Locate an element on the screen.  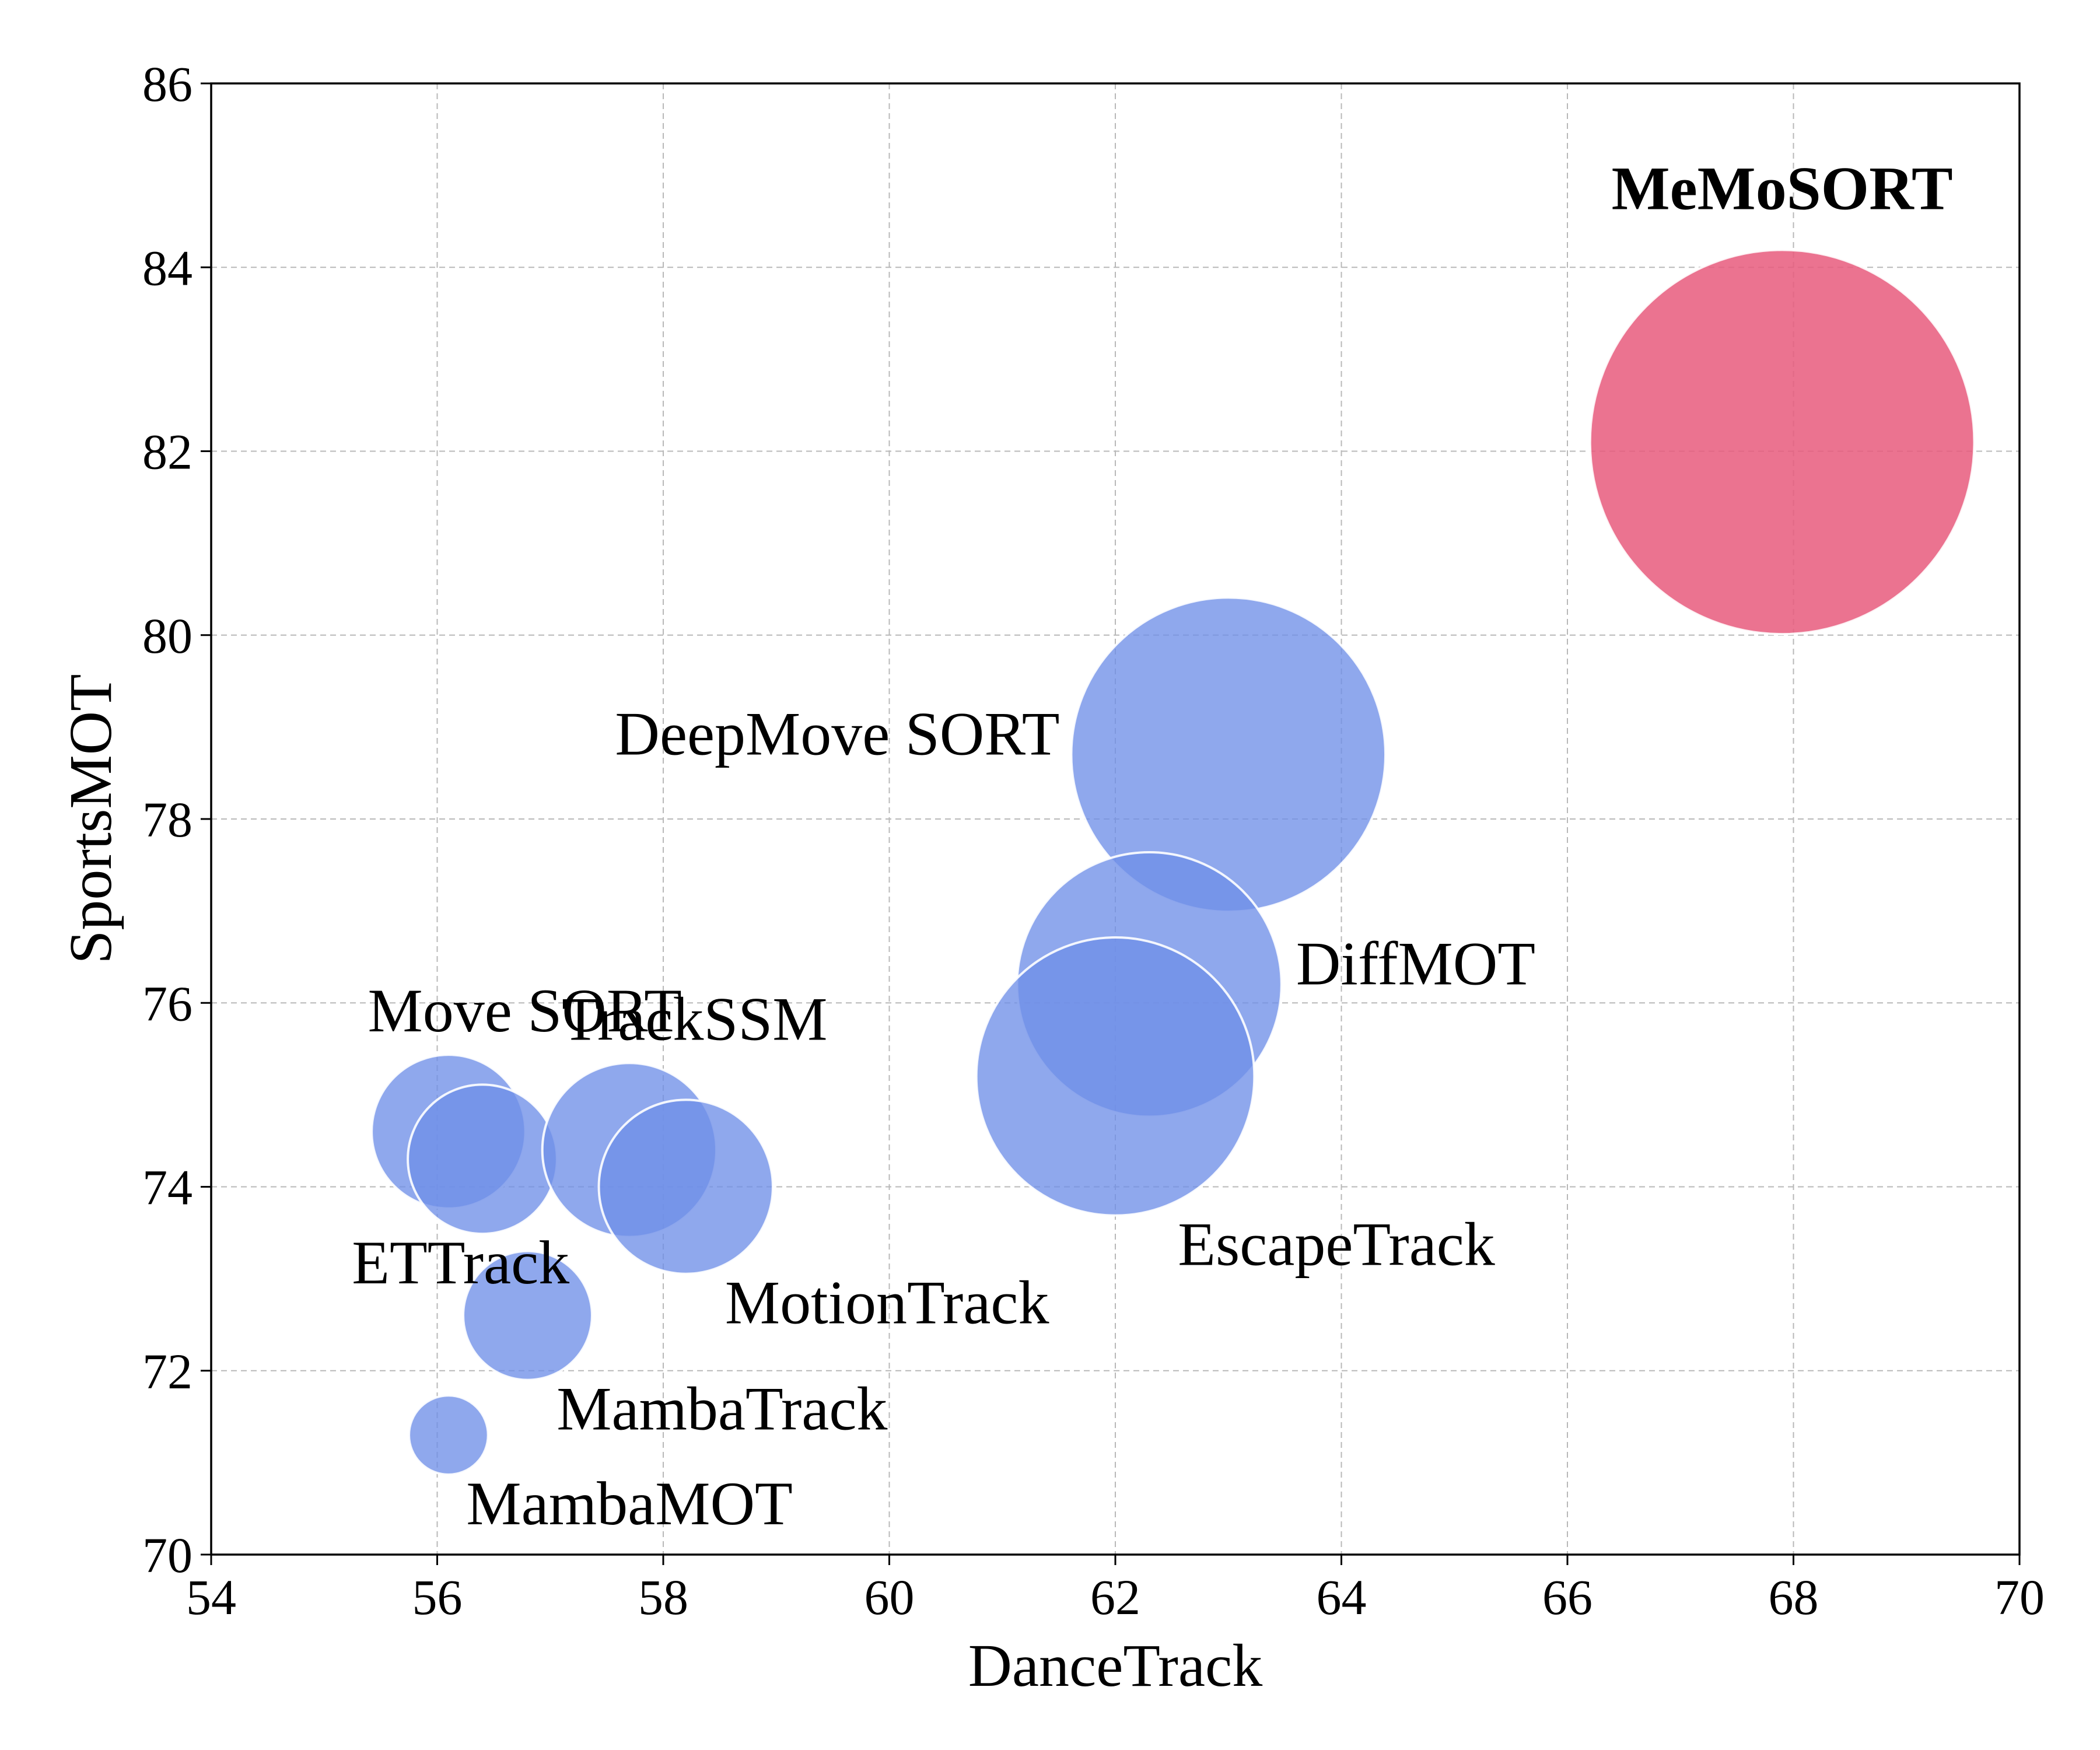
bubble-mambamot is located at coordinates (448, 1435).